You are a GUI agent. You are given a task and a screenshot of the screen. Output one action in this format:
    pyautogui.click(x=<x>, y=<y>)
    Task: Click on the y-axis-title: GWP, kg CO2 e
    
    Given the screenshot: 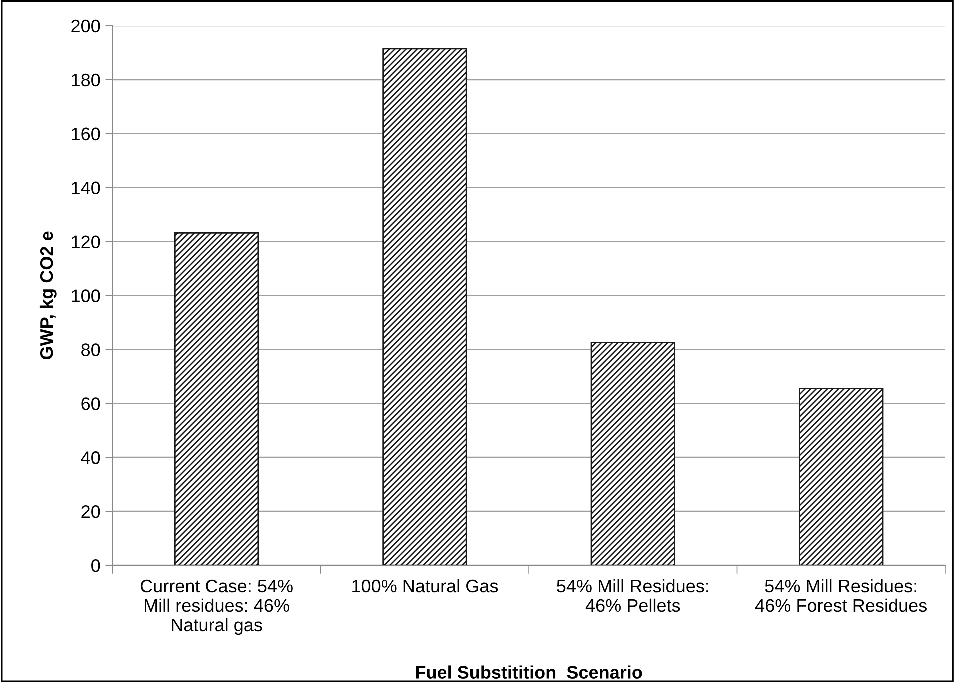 What is the action you would take?
    pyautogui.click(x=48, y=296)
    